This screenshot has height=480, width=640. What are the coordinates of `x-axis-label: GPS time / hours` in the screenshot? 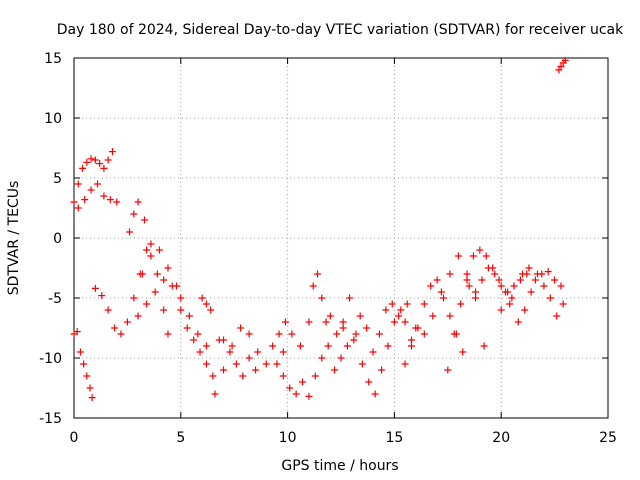 It's located at (339, 466).